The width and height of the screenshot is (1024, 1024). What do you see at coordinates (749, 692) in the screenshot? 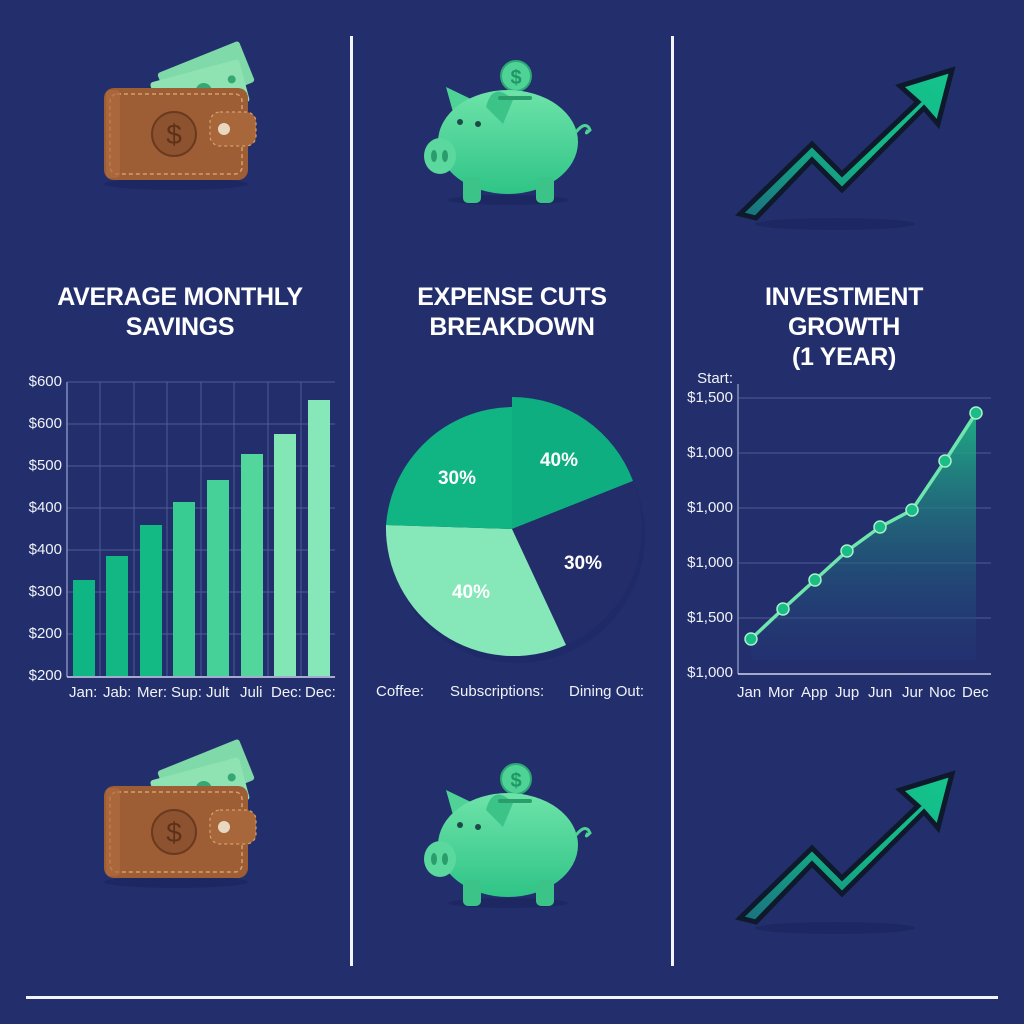
I see `line-x-tick: Jan` at bounding box center [749, 692].